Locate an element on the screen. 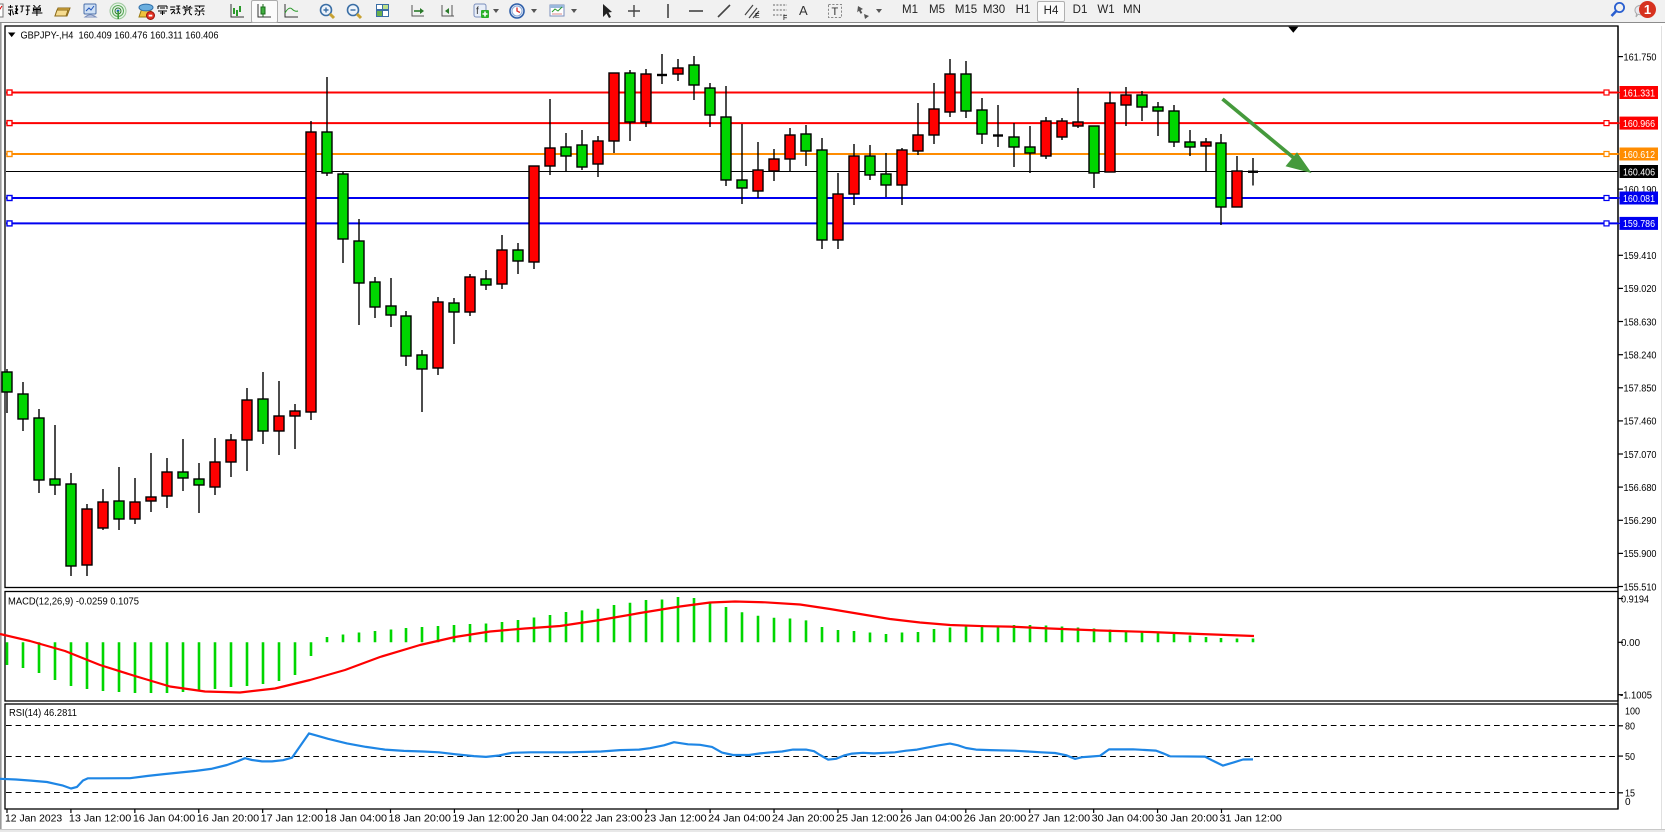 This screenshot has width=1665, height=832. svg-text: 12 Jan 2023 is located at coordinates (34, 819).